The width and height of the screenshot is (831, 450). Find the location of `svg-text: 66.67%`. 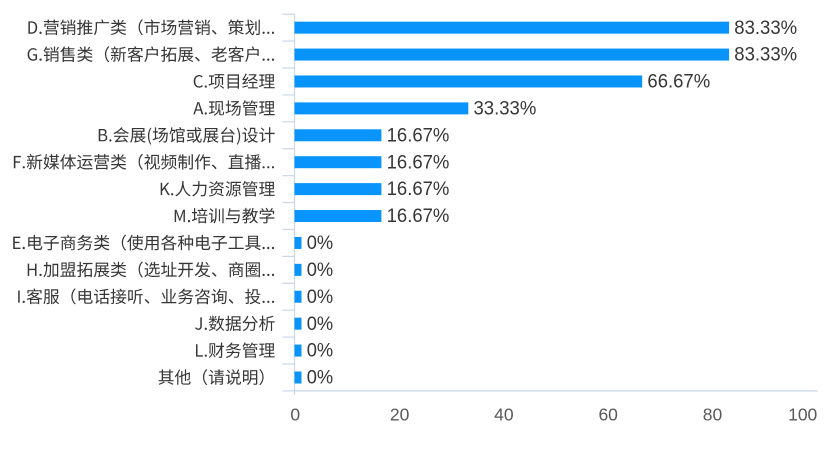

svg-text: 66.67% is located at coordinates (678, 82).